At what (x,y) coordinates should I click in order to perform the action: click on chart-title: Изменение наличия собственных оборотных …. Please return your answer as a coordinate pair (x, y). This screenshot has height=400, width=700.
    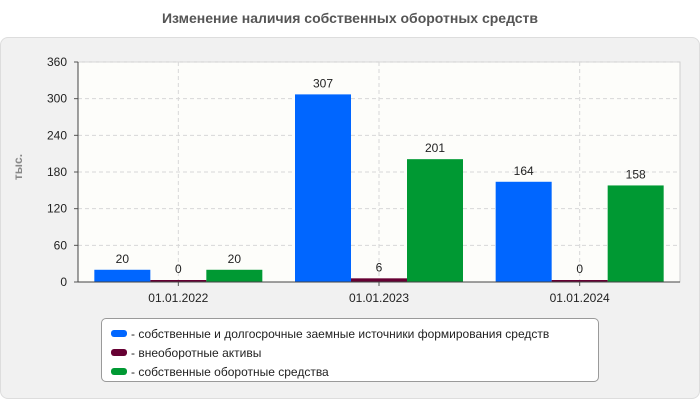
    Looking at the image, I should click on (350, 18).